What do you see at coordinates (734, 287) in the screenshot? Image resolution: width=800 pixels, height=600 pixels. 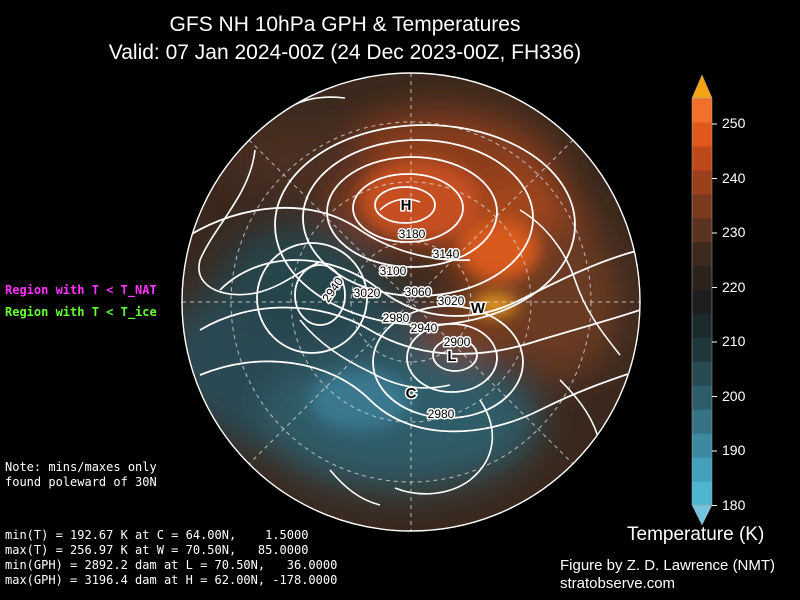 I see `colorbar-tick-label: 220` at bounding box center [734, 287].